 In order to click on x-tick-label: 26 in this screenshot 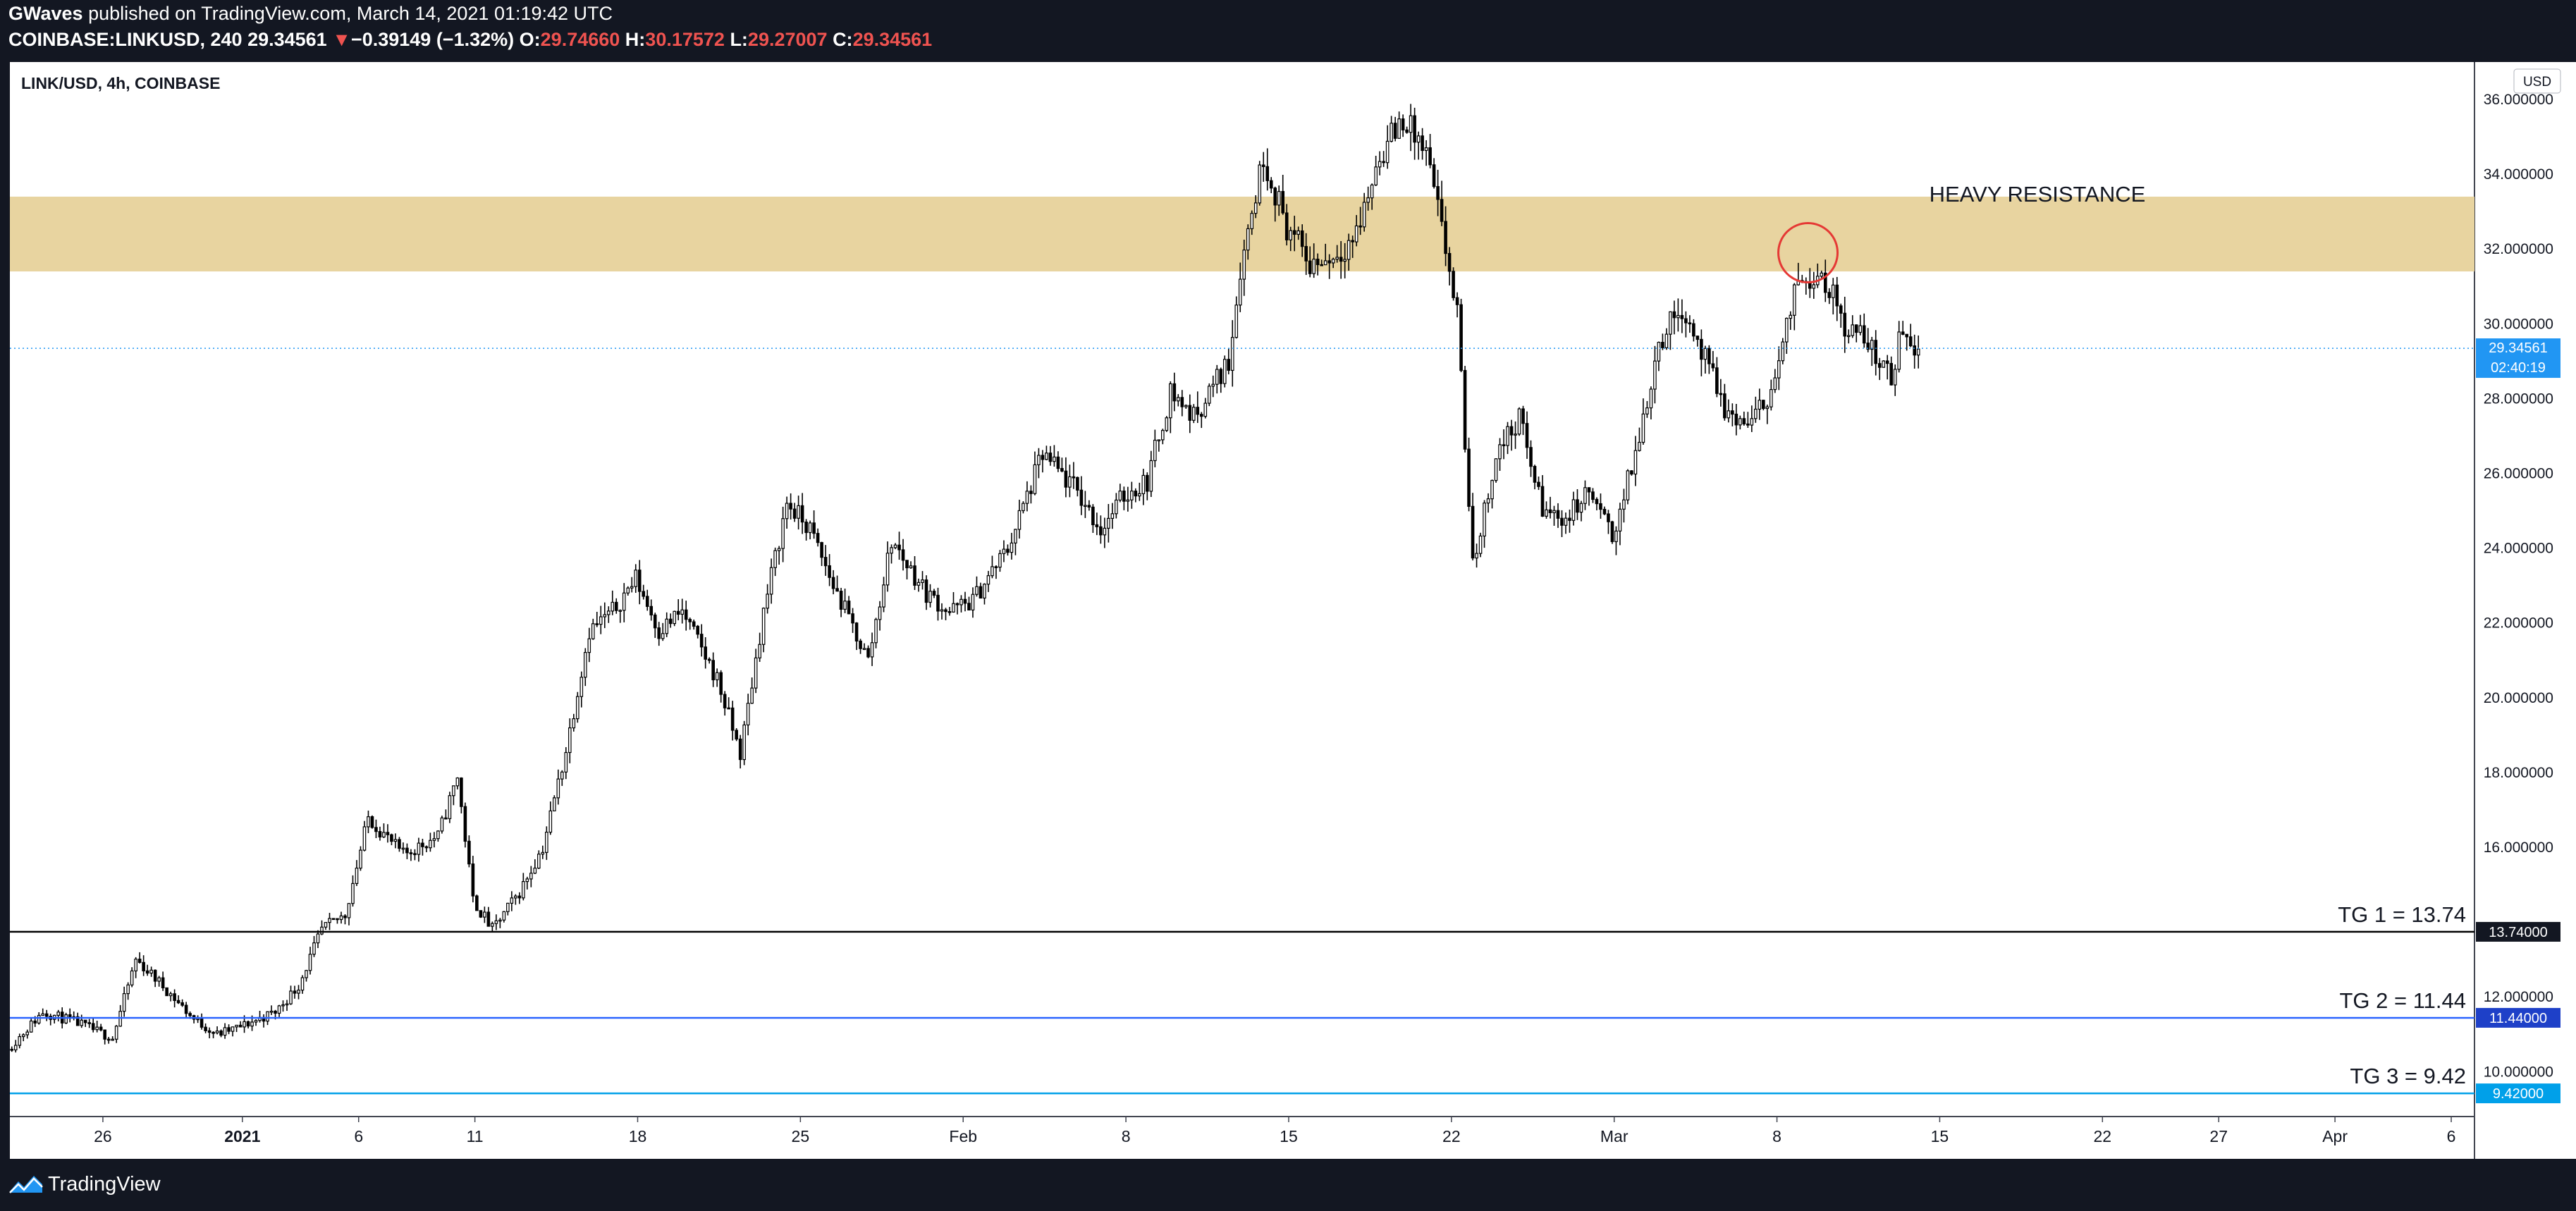, I will do `click(103, 1136)`.